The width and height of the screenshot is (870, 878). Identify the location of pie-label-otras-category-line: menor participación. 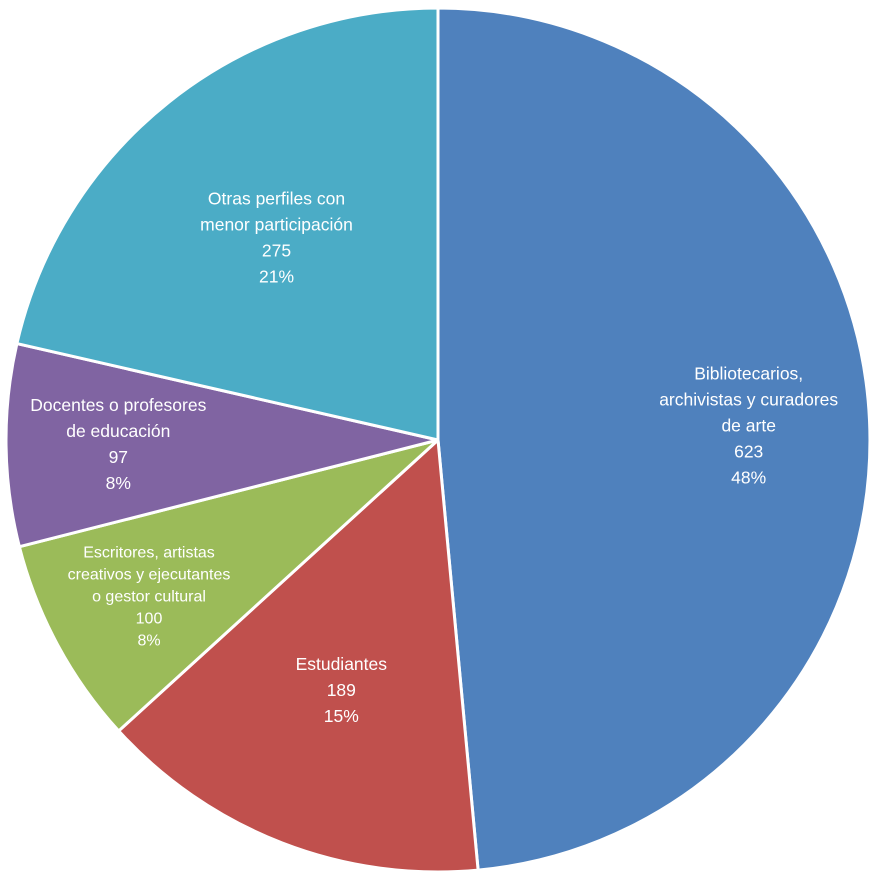
(276, 224).